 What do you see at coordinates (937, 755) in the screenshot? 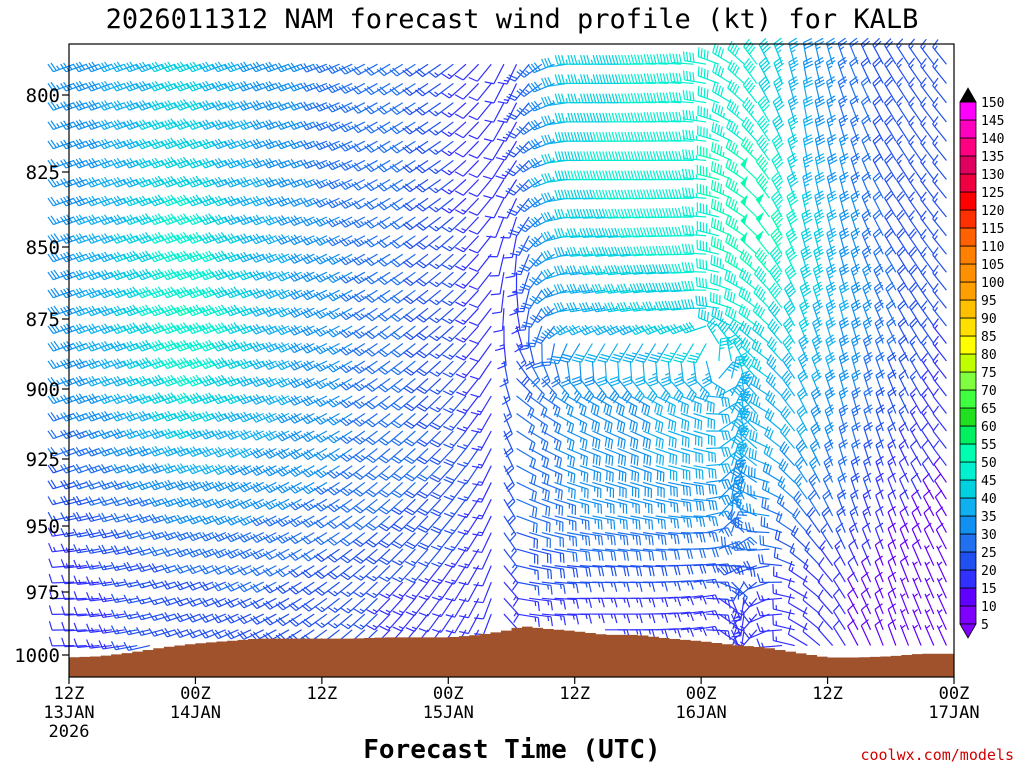
I see `credit-link: coolwx.com/models` at bounding box center [937, 755].